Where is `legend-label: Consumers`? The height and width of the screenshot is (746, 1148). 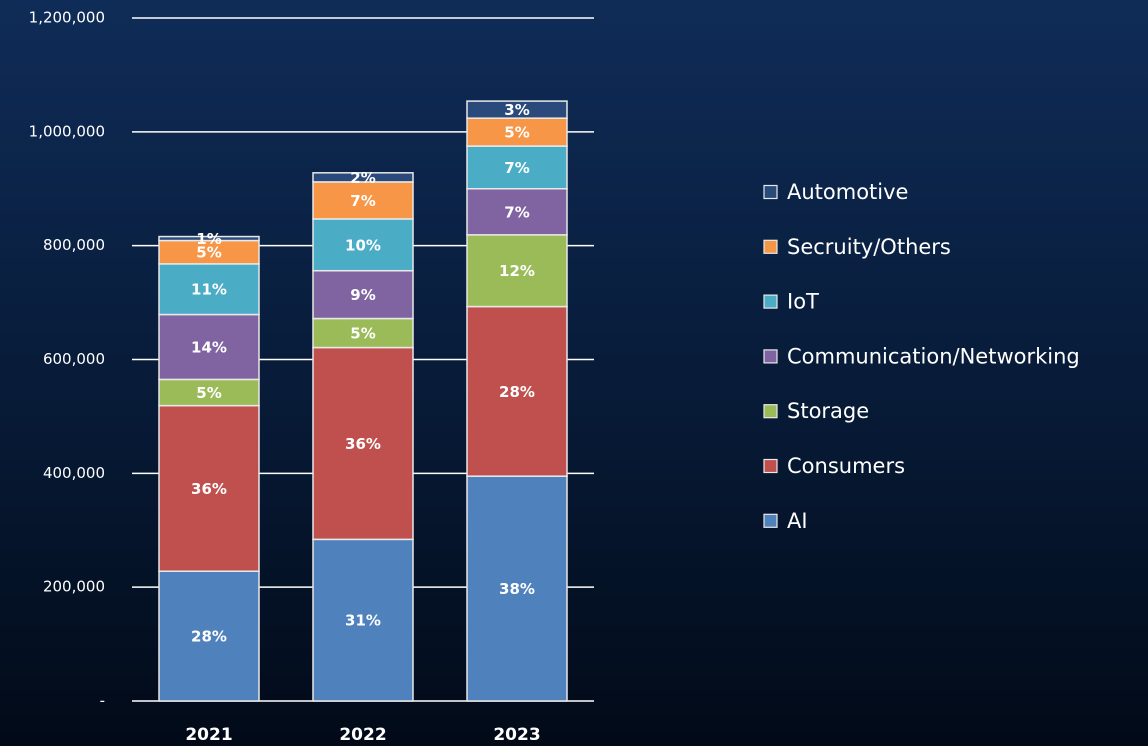
legend-label: Consumers is located at coordinates (846, 466).